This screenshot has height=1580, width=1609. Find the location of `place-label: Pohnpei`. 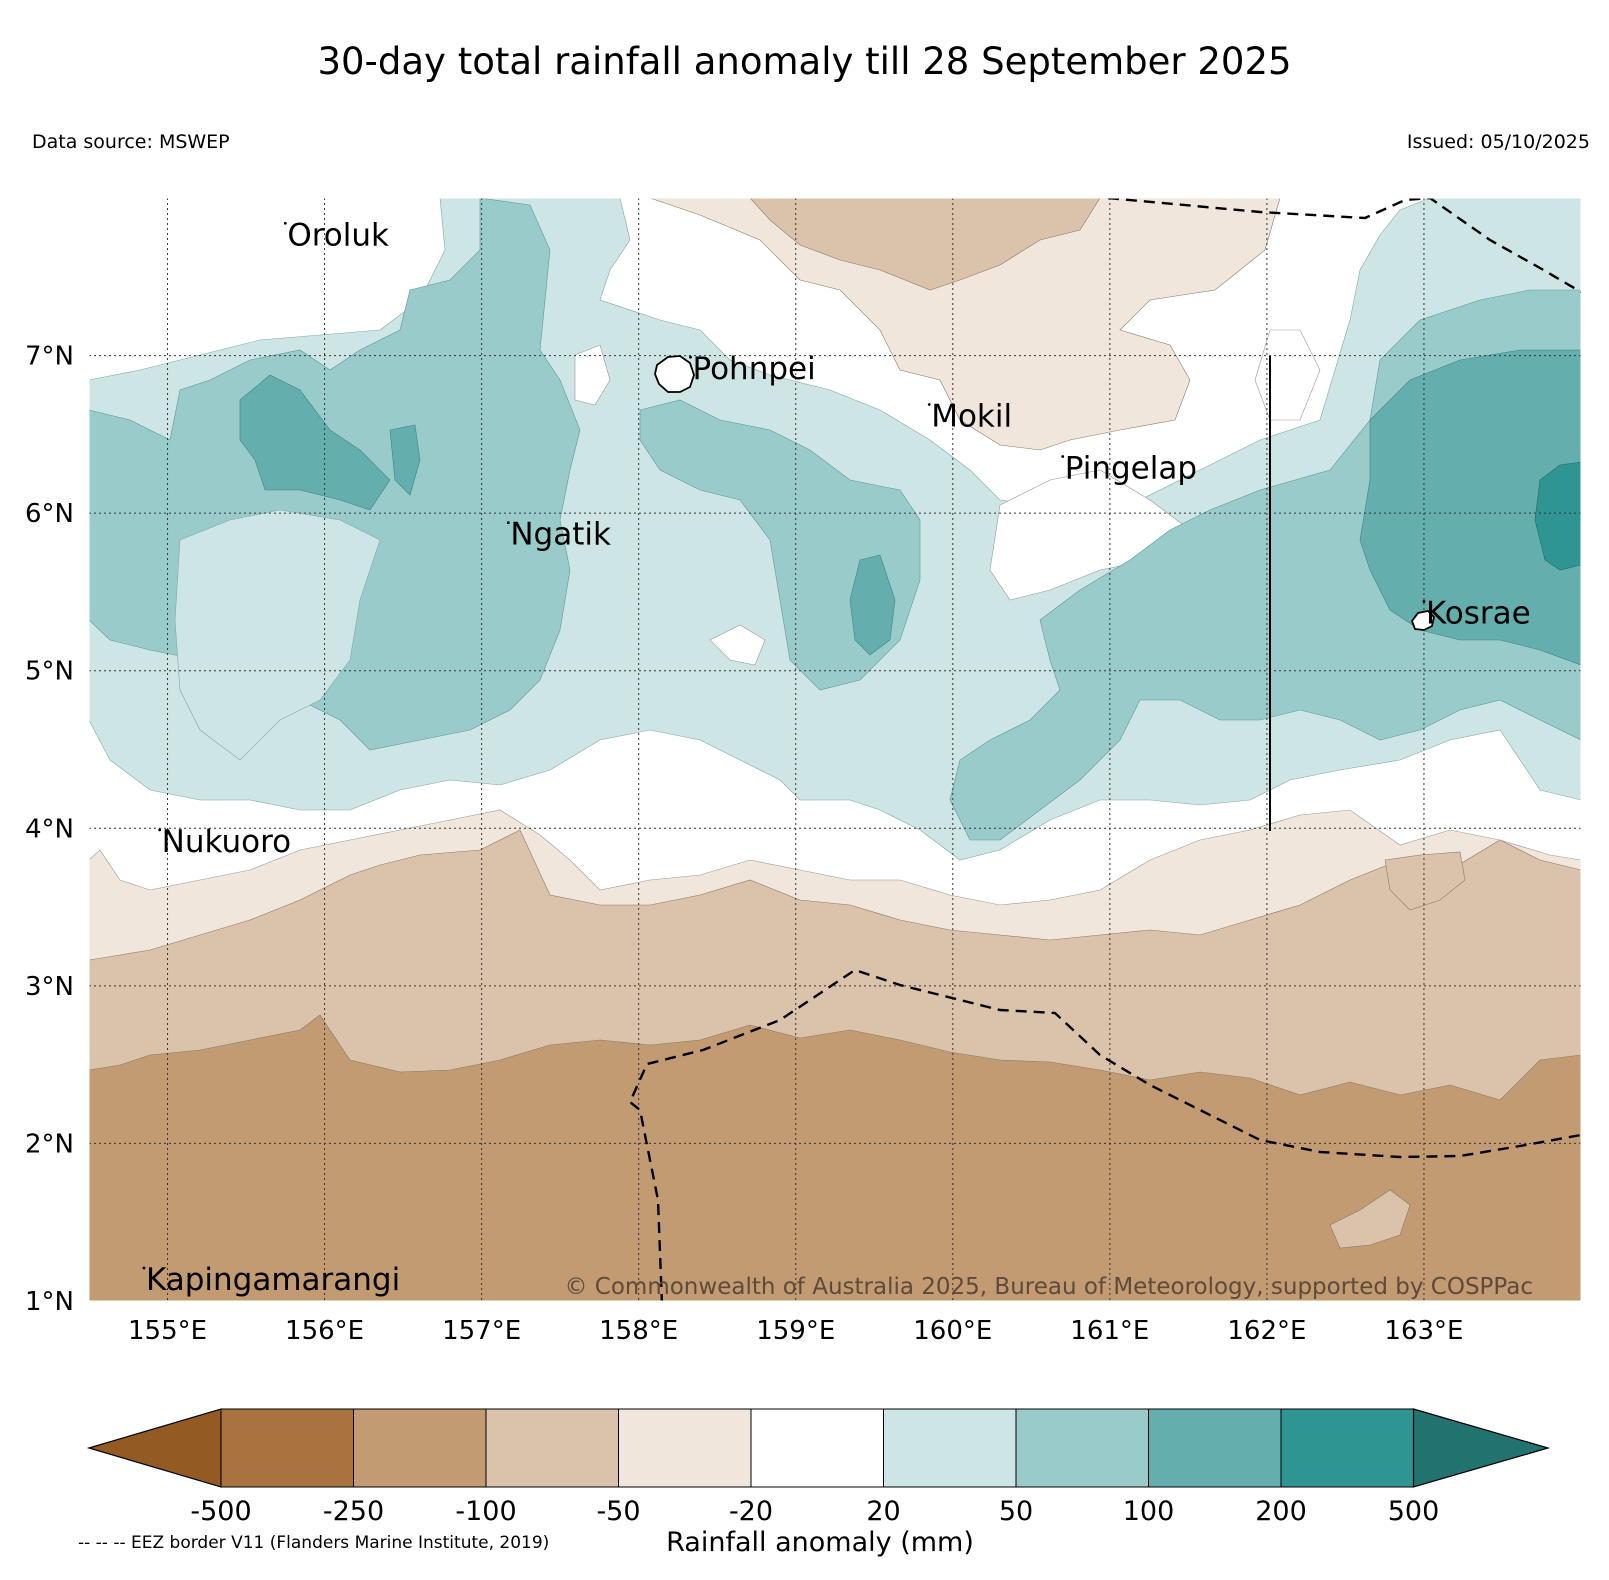

place-label: Pohnpei is located at coordinates (754, 369).